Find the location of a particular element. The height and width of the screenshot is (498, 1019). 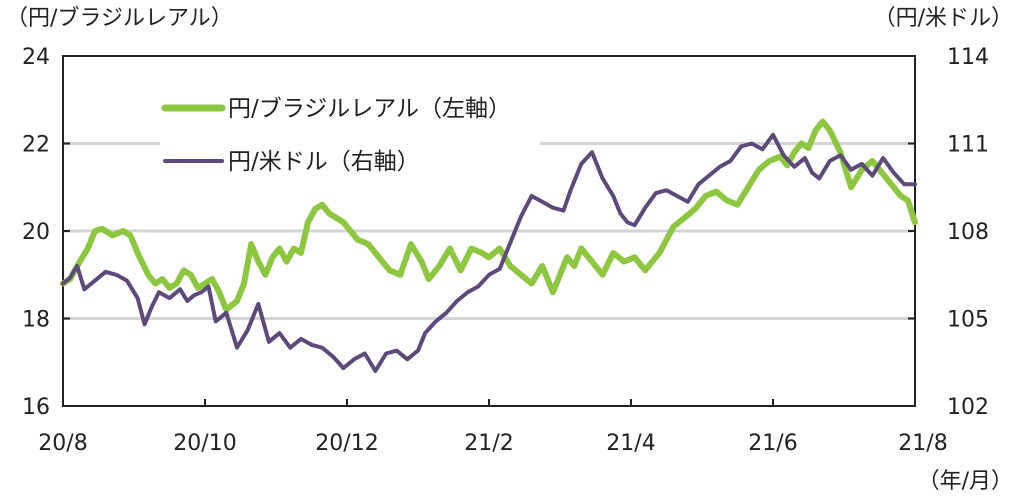

y-left-tick-label-1: 18 is located at coordinates (36, 320).